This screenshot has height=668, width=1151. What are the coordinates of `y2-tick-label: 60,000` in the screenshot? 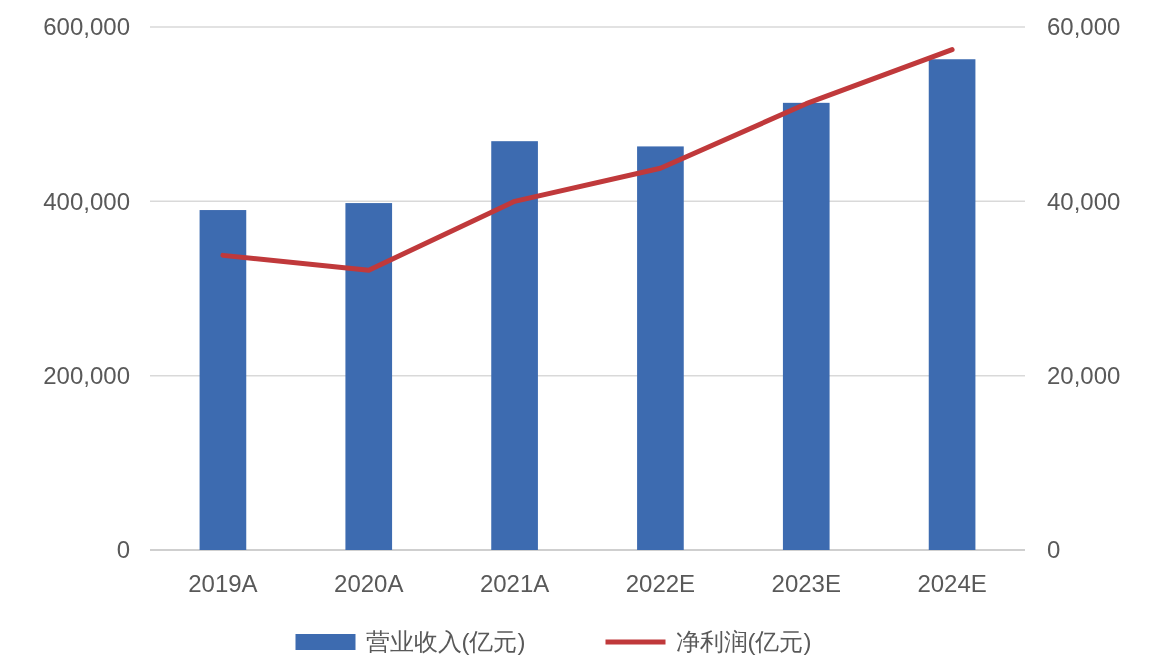 It's located at (1084, 27).